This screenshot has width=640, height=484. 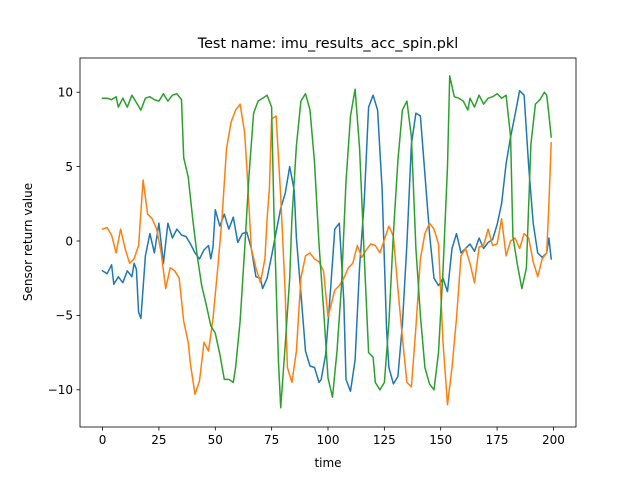 I want to click on y-tick-label: 5, so click(x=69, y=167).